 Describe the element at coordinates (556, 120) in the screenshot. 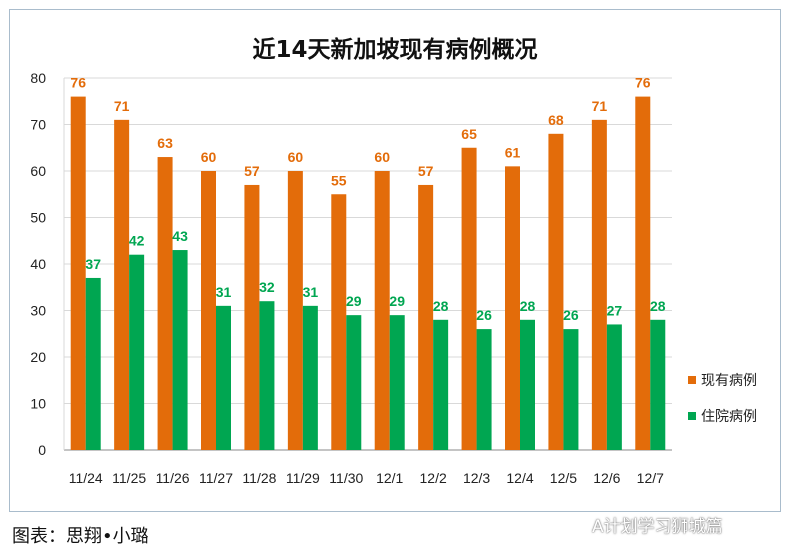

I see `data-label: 68` at that location.